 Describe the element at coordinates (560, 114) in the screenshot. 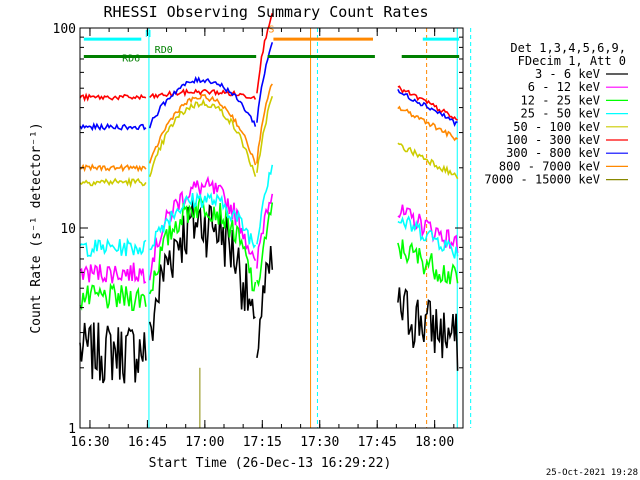

I see `legend-label-3: 25 - 50 keV` at that location.